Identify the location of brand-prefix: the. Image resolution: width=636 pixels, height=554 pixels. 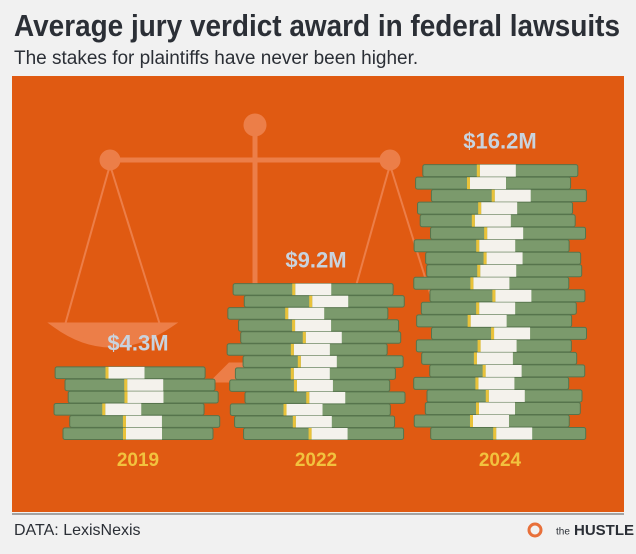
(563, 532).